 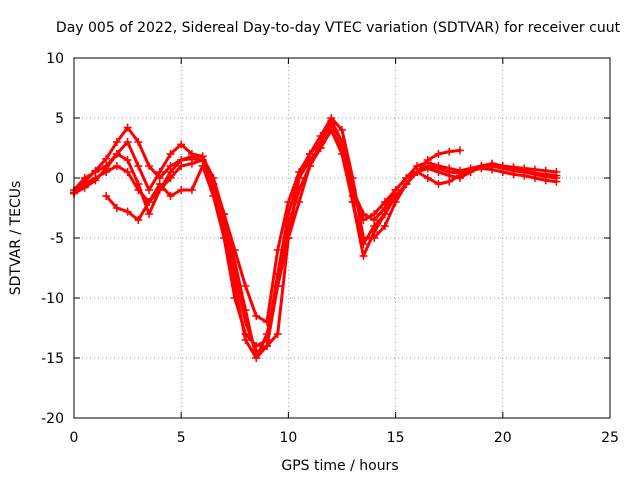 I want to click on x-tick-label: 20, so click(x=503, y=438).